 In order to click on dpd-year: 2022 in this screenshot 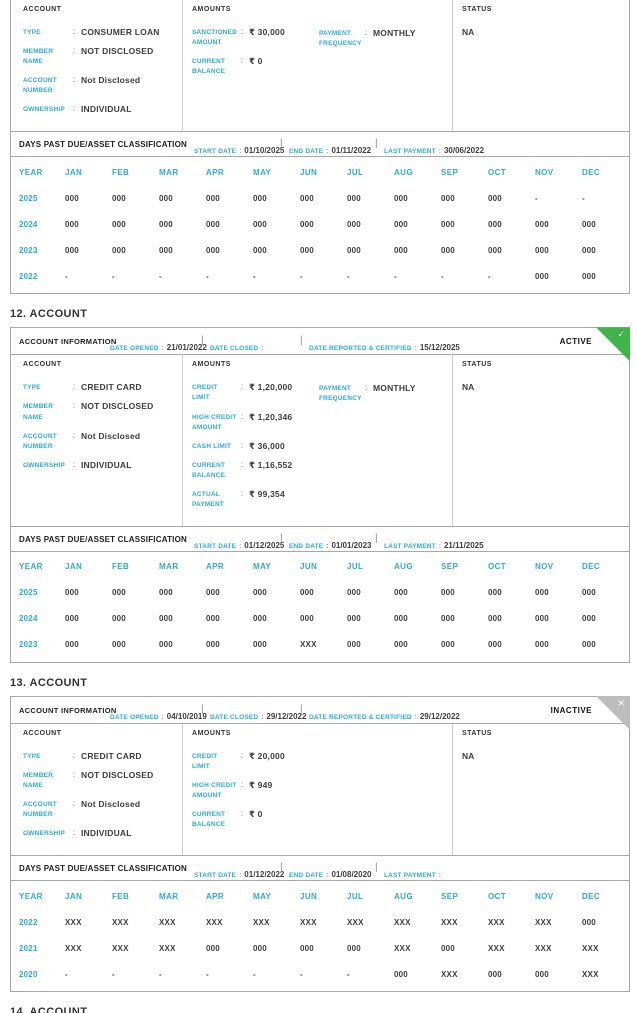, I will do `click(28, 276)`.